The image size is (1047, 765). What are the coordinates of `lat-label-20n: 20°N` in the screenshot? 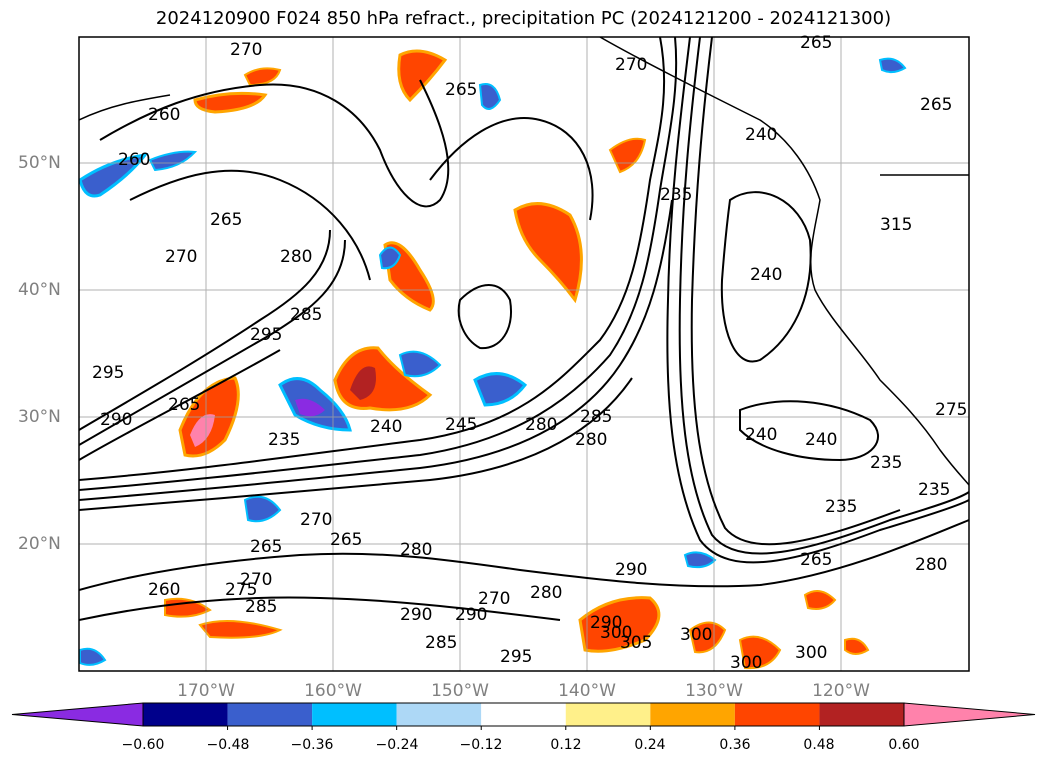 It's located at (39, 544).